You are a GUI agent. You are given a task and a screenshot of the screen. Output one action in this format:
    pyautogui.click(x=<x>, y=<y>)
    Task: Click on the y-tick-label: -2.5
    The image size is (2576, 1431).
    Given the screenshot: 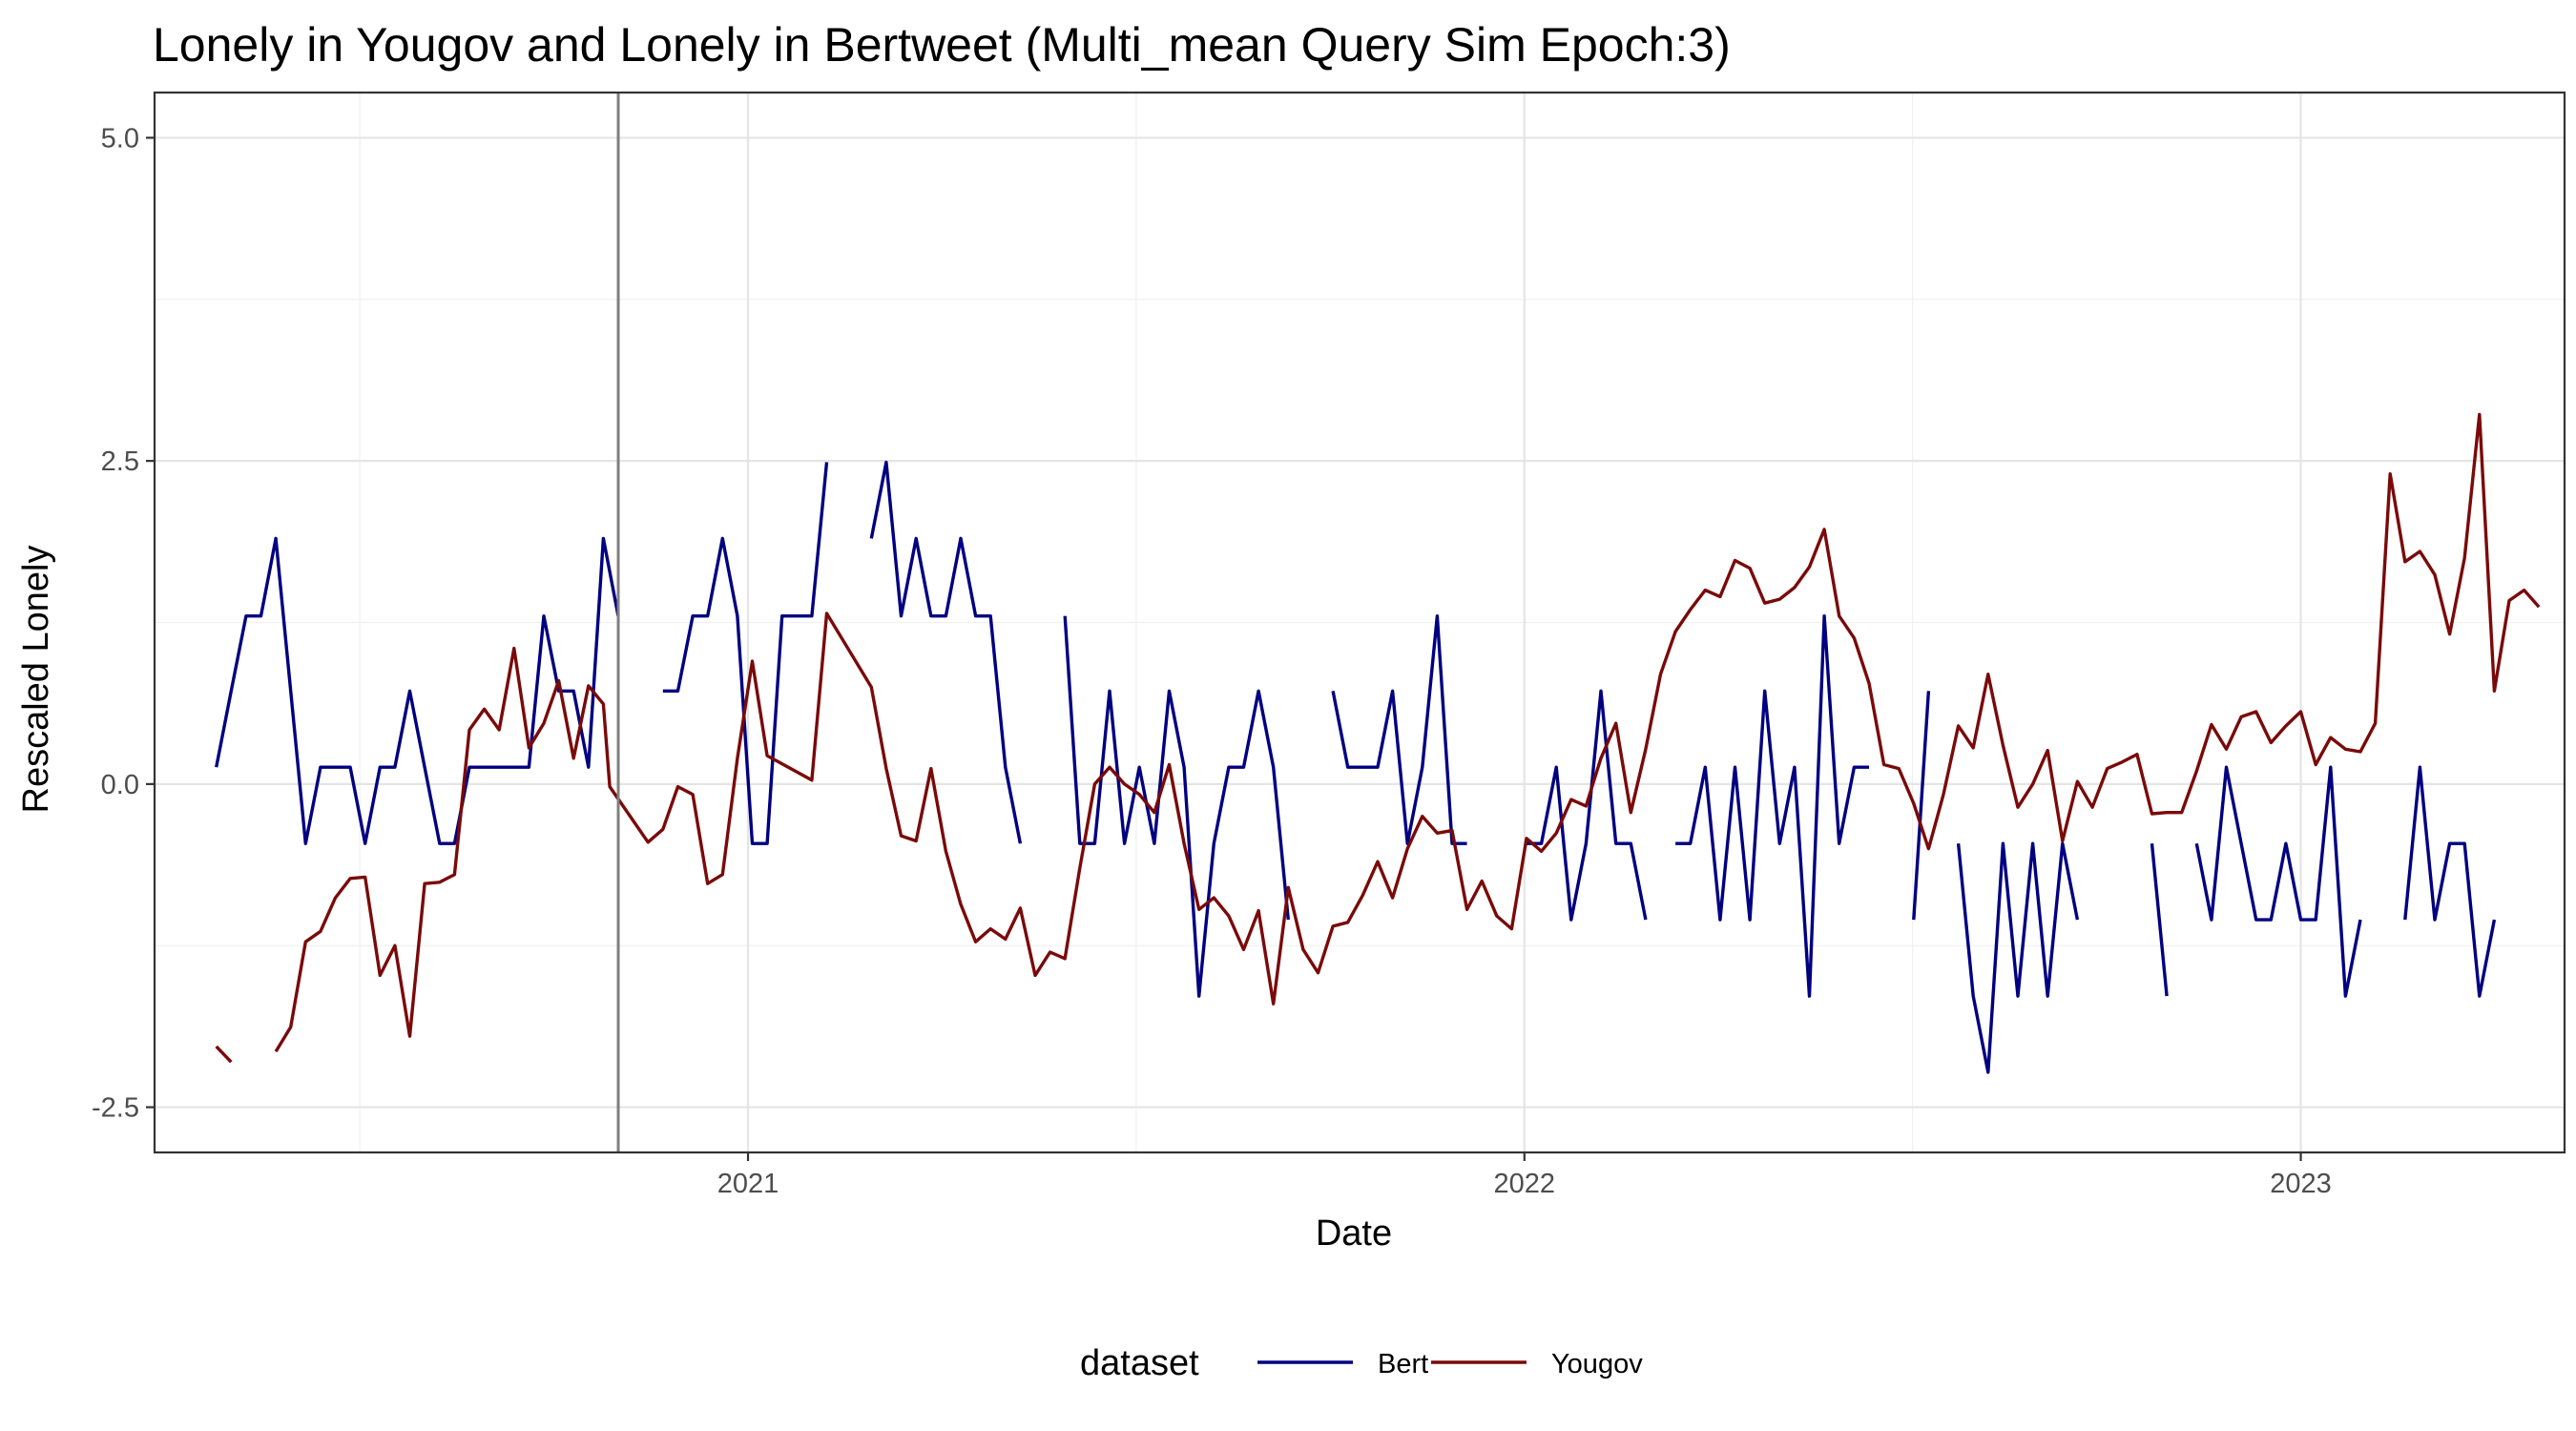 What is the action you would take?
    pyautogui.click(x=115, y=1108)
    